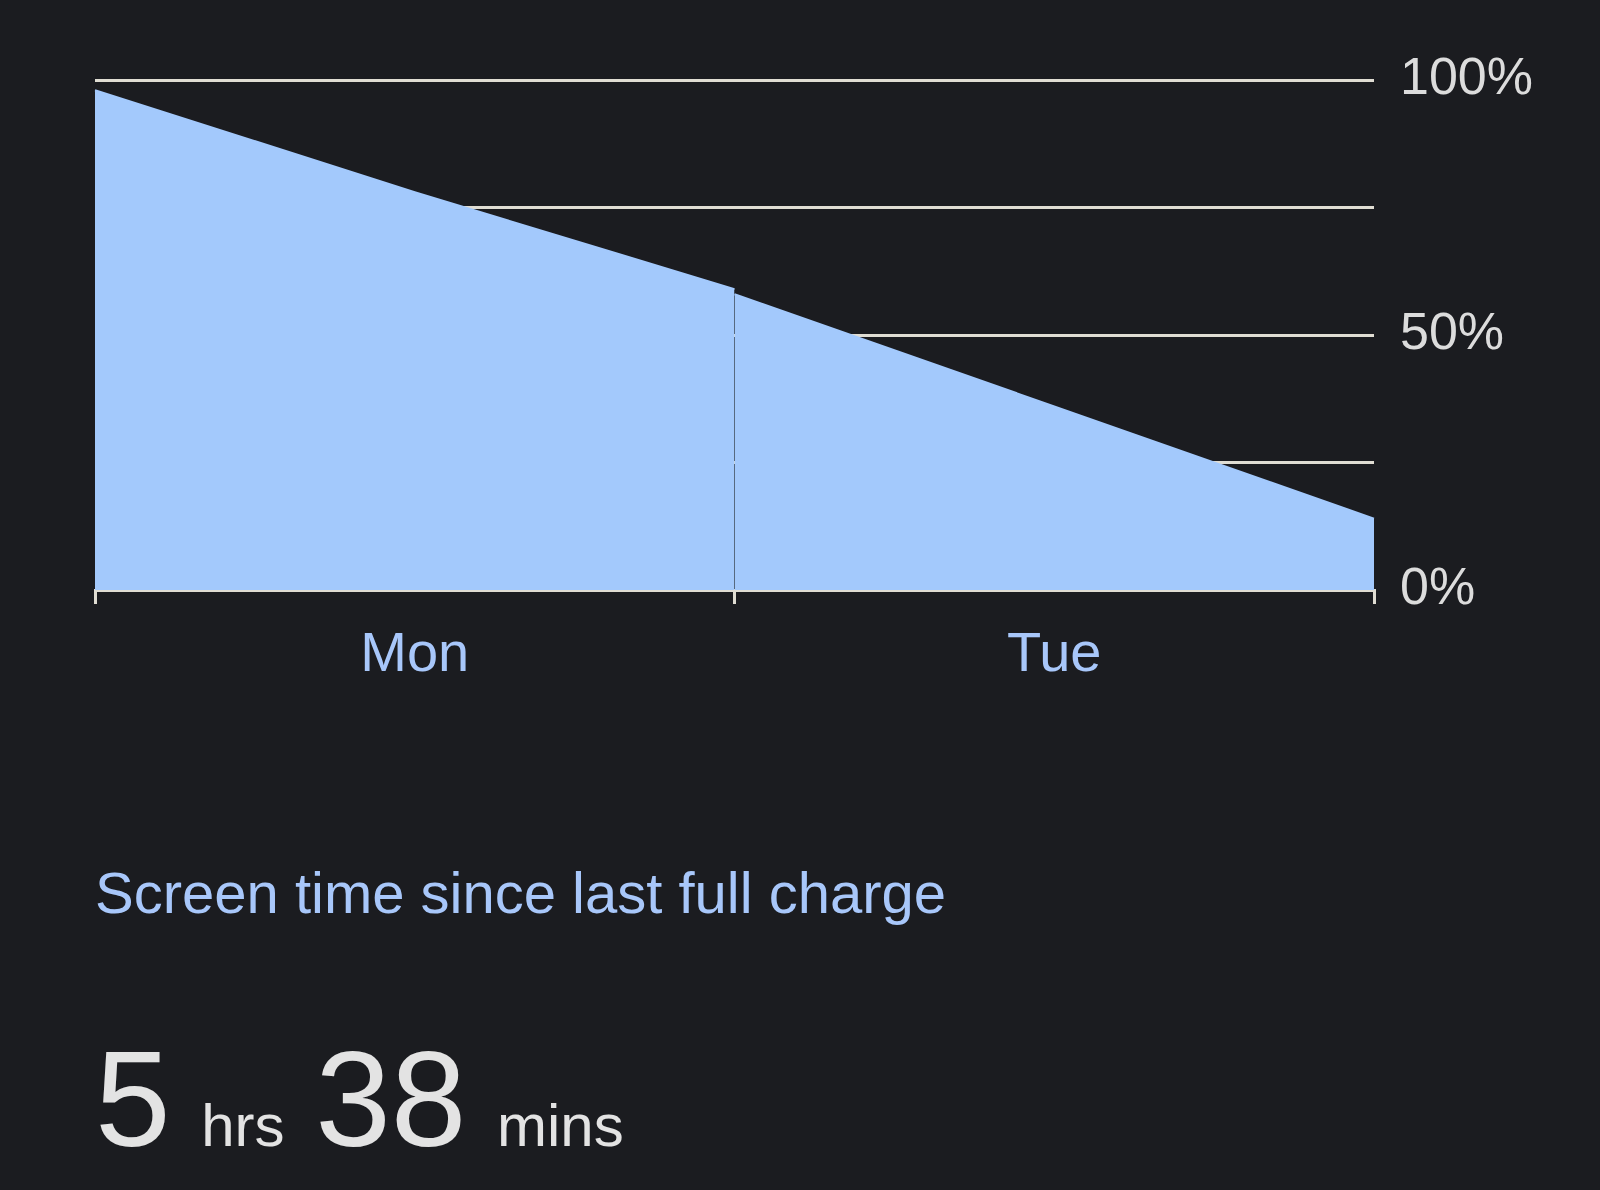  I want to click on x-tick-label: Mon, so click(415, 652).